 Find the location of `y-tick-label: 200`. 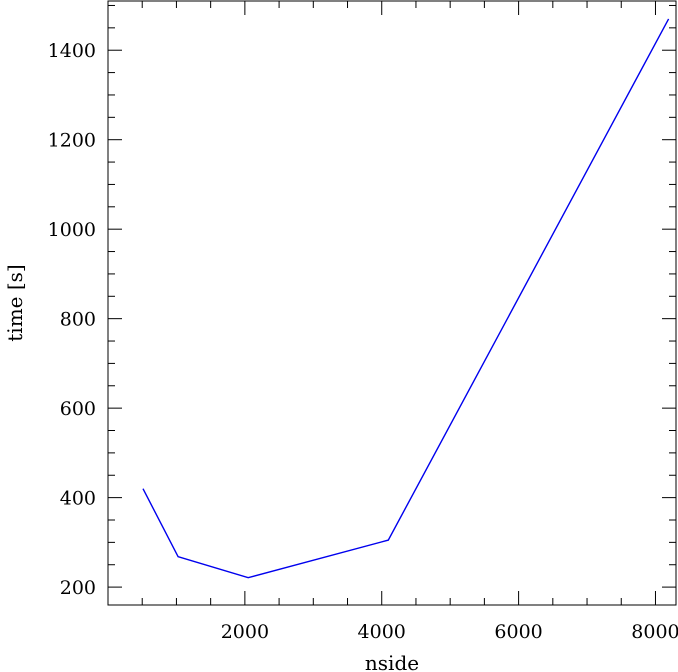

y-tick-label: 200 is located at coordinates (78, 588).